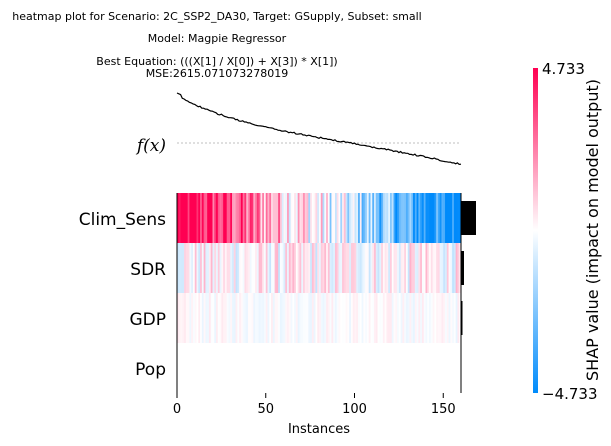 Image resolution: width=611 pixels, height=446 pixels. I want to click on chart-title-line-4: MSE:2615.071073278019, so click(217, 73).